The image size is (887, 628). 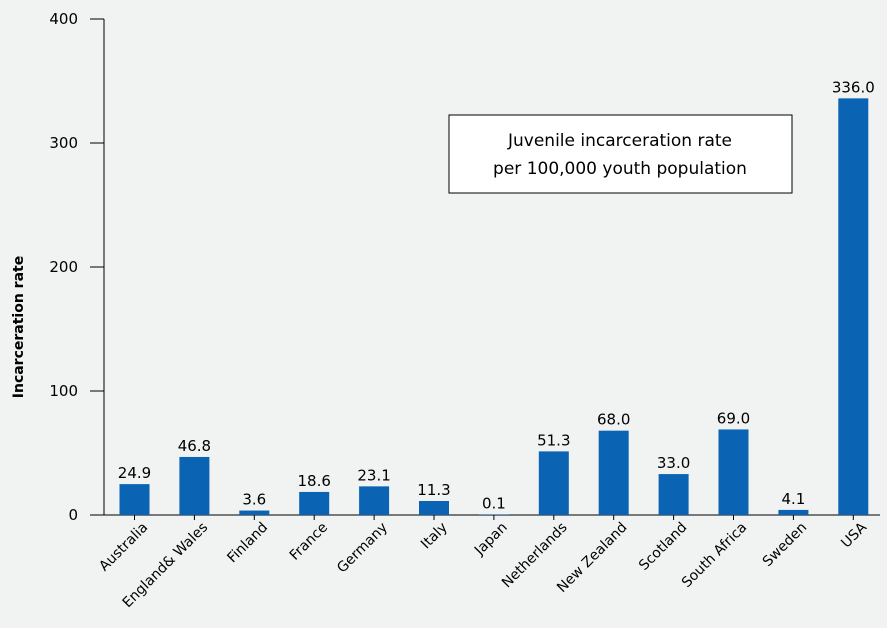 What do you see at coordinates (194, 446) in the screenshot?
I see `data-label: 46.8` at bounding box center [194, 446].